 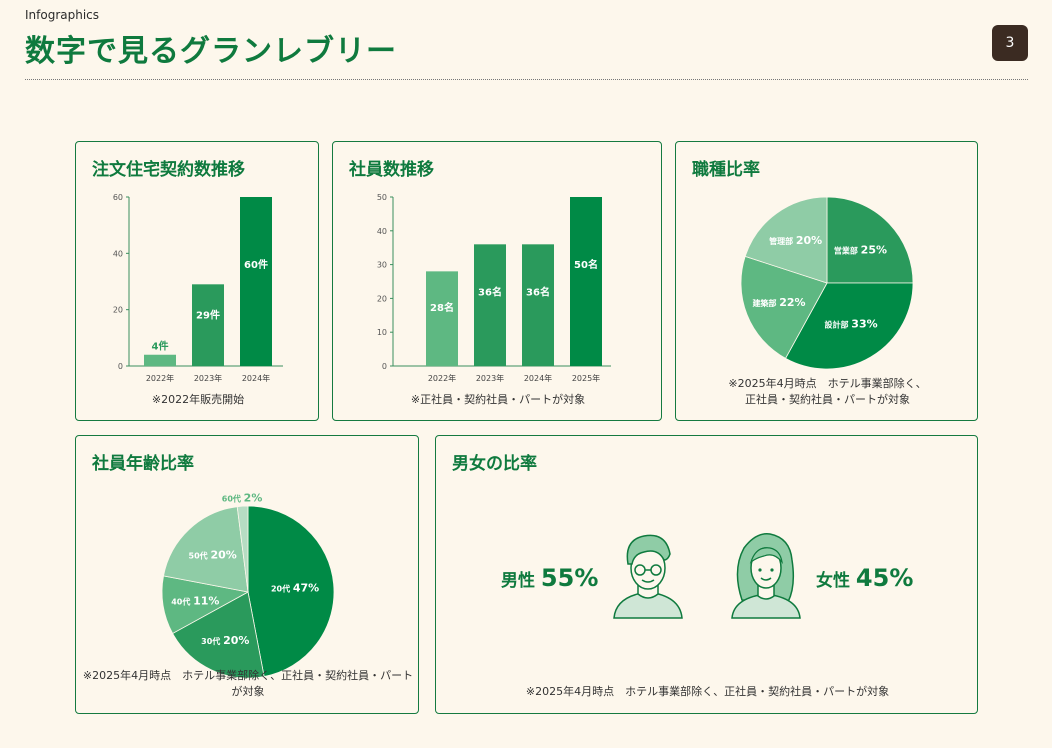 I want to click on orders-bar-chart: 0 20 40 60 4件 2022年 29件 2023年 60件 2024年, so click(x=198, y=288).